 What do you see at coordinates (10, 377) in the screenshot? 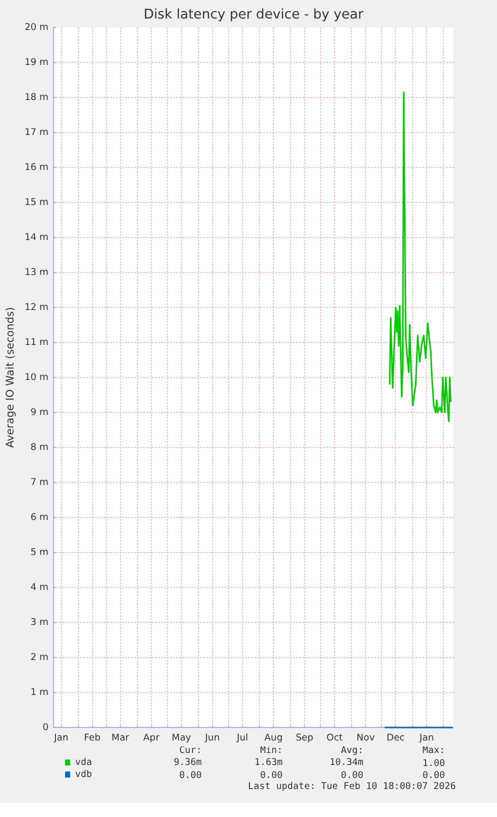
I see `y-axis-title: Average IO Wait (seconds)` at bounding box center [10, 377].